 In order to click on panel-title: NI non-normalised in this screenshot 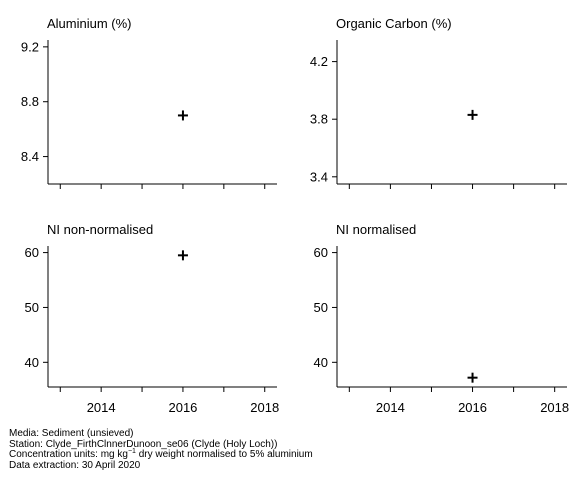, I will do `click(100, 229)`.